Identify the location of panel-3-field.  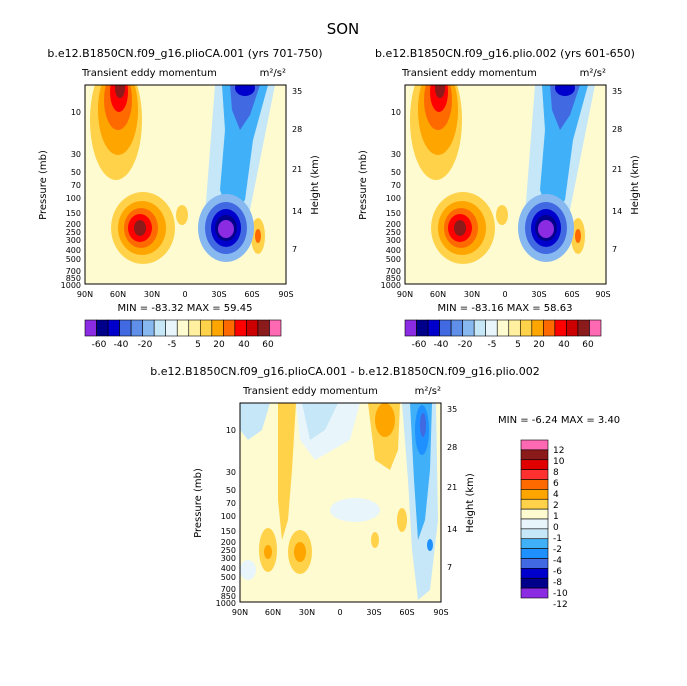
(340, 502).